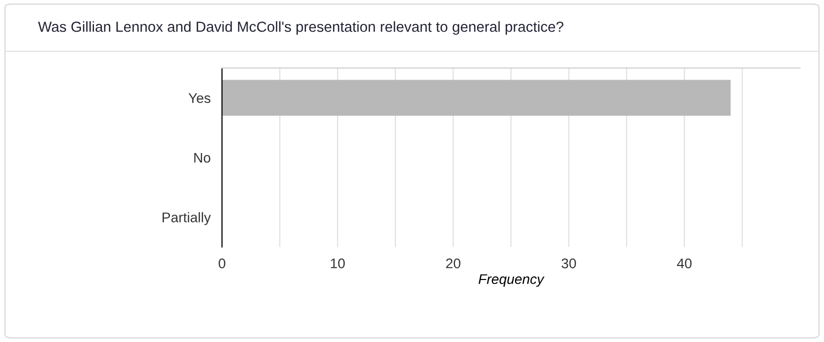  I want to click on x-tick-label: 30, so click(569, 263).